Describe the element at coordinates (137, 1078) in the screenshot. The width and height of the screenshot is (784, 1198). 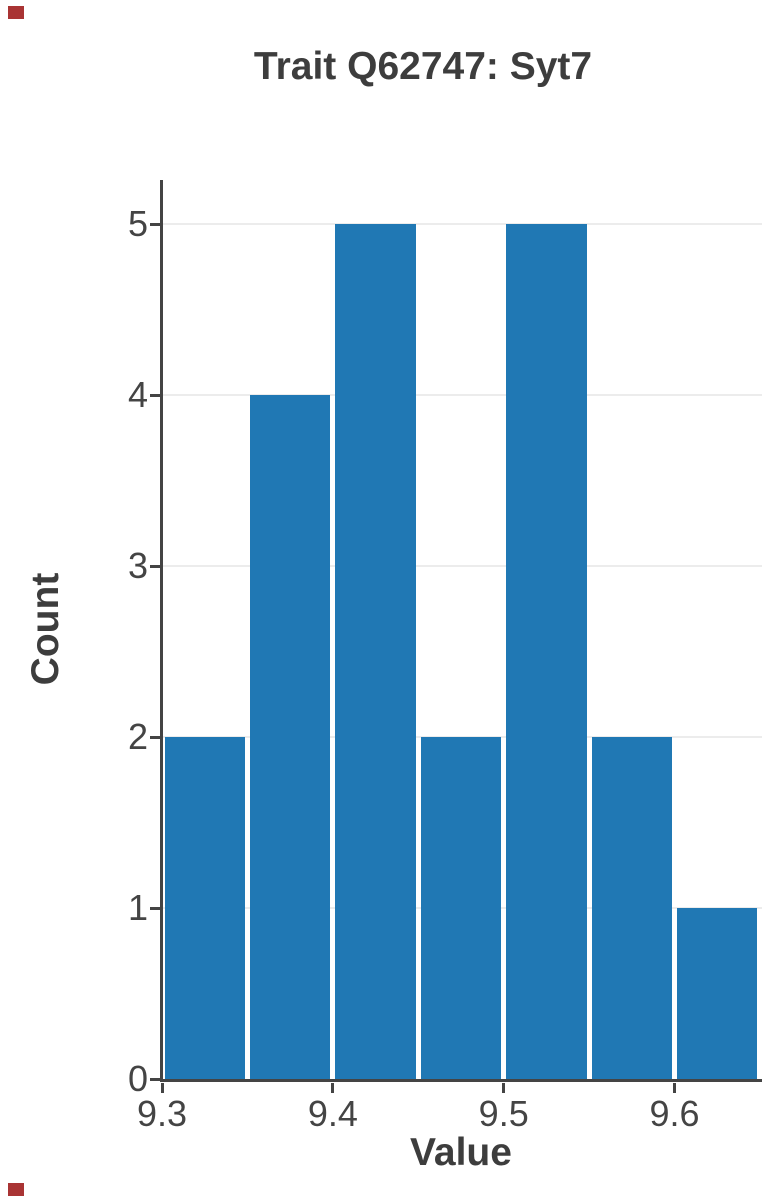
I see `y-tick-label: 0` at that location.